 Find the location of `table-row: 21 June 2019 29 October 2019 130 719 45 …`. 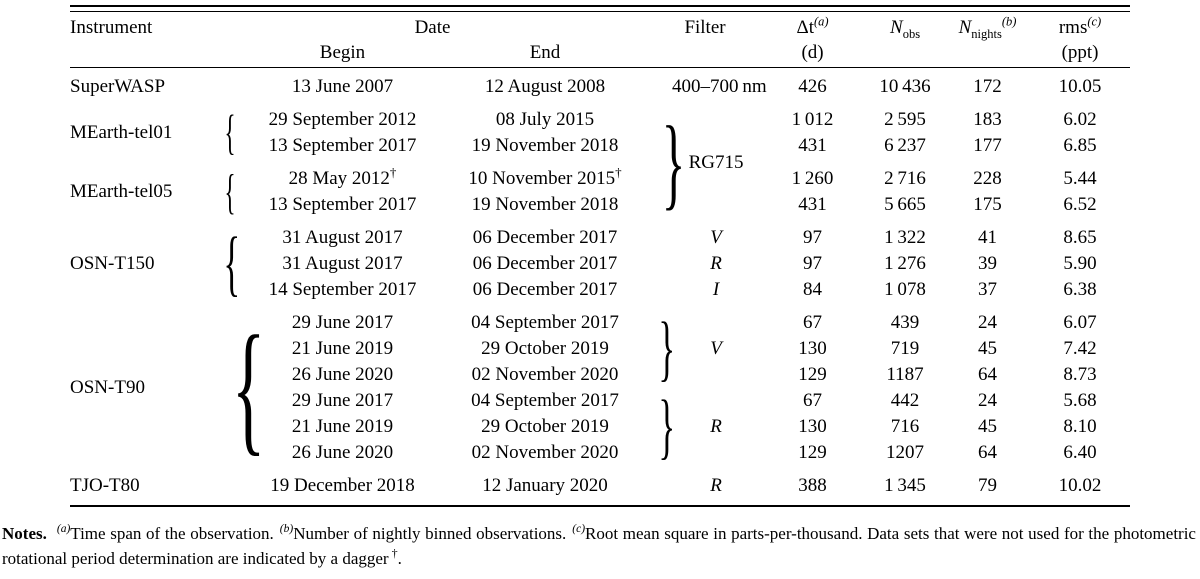

table-row: 21 June 2019 29 October 2019 130 719 45 … is located at coordinates (600, 349).